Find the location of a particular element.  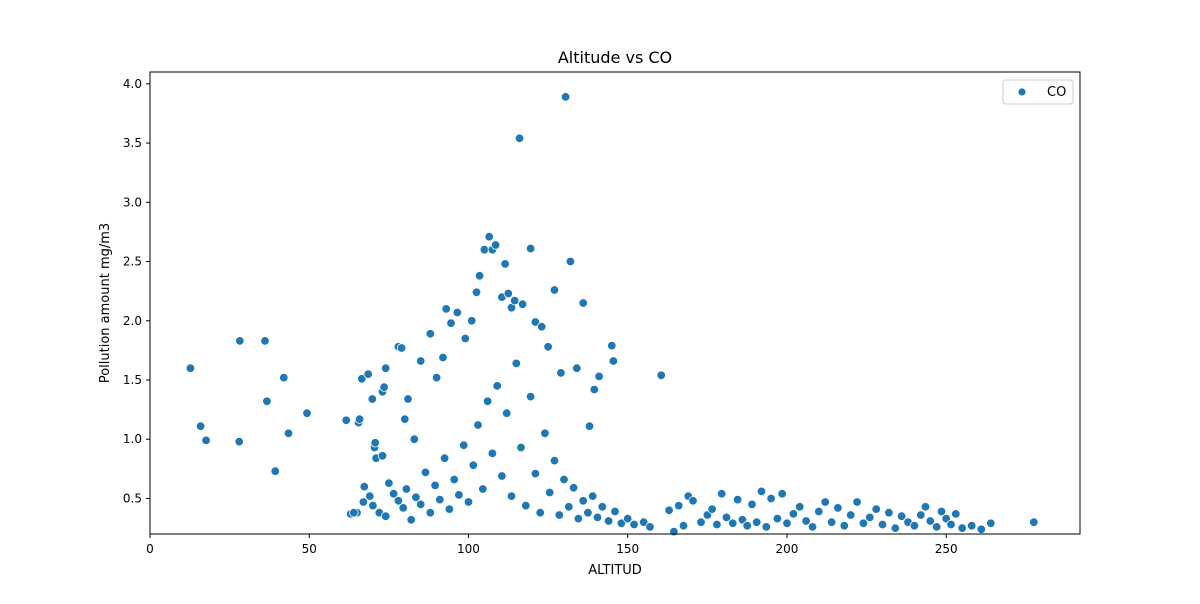

x-tick-label: 150 is located at coordinates (627, 549).